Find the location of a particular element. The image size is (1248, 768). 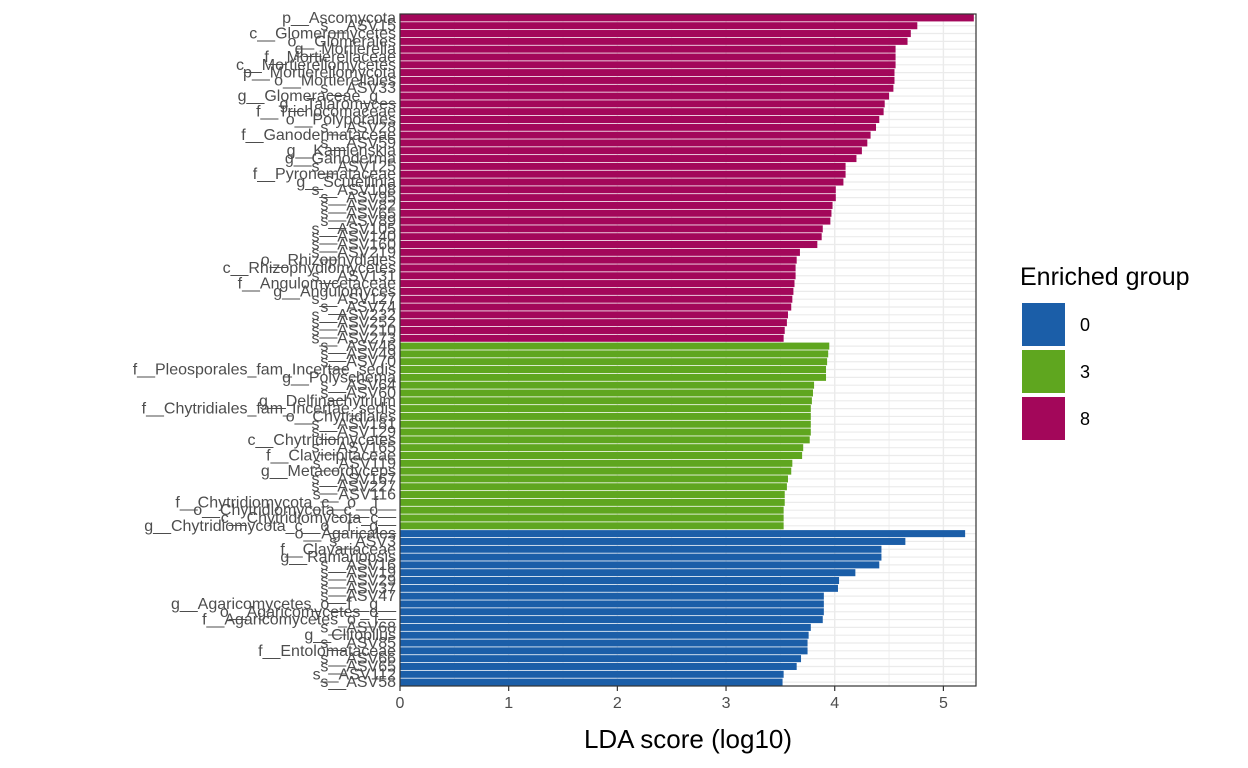

category-label: s__ASV181 is located at coordinates (353, 424).